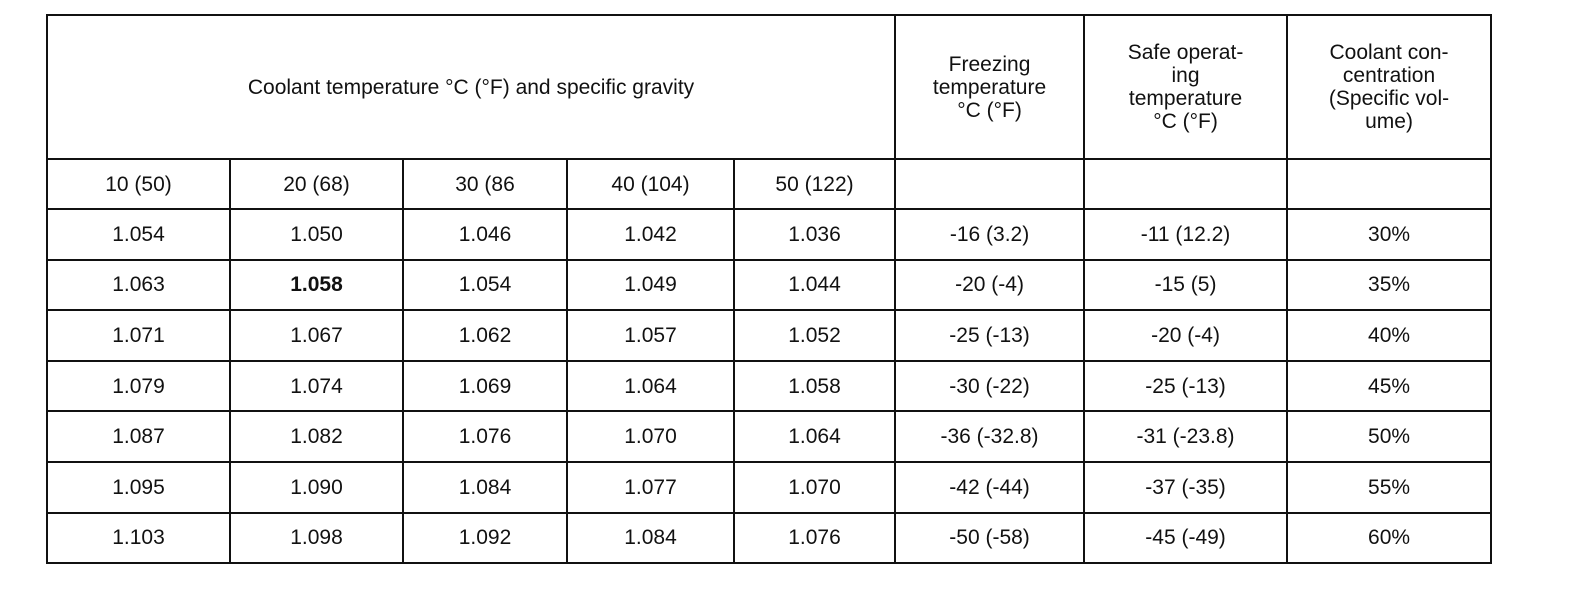 The image size is (1584, 596). What do you see at coordinates (990, 487) in the screenshot?
I see `data-cell: -42 (-44)` at bounding box center [990, 487].